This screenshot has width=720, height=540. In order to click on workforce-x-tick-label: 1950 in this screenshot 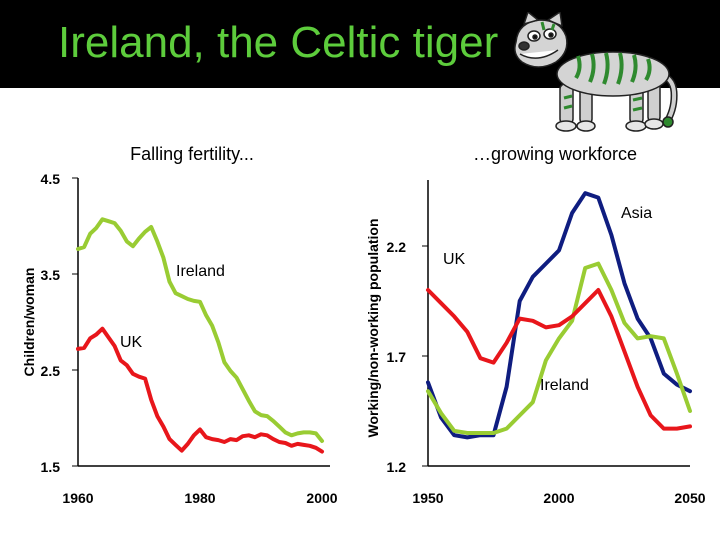, I will do `click(427, 498)`.